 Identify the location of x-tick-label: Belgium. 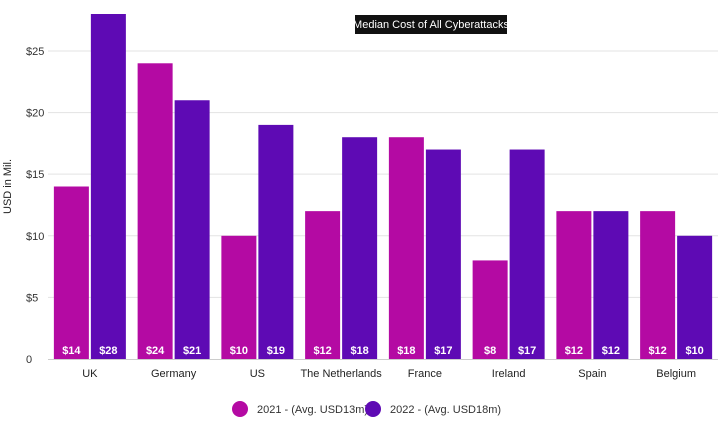
(676, 374).